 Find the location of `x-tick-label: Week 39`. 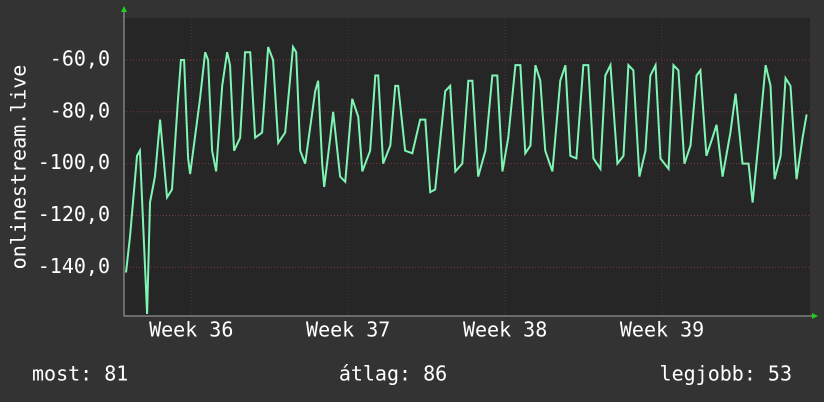

x-tick-label: Week 39 is located at coordinates (662, 330).